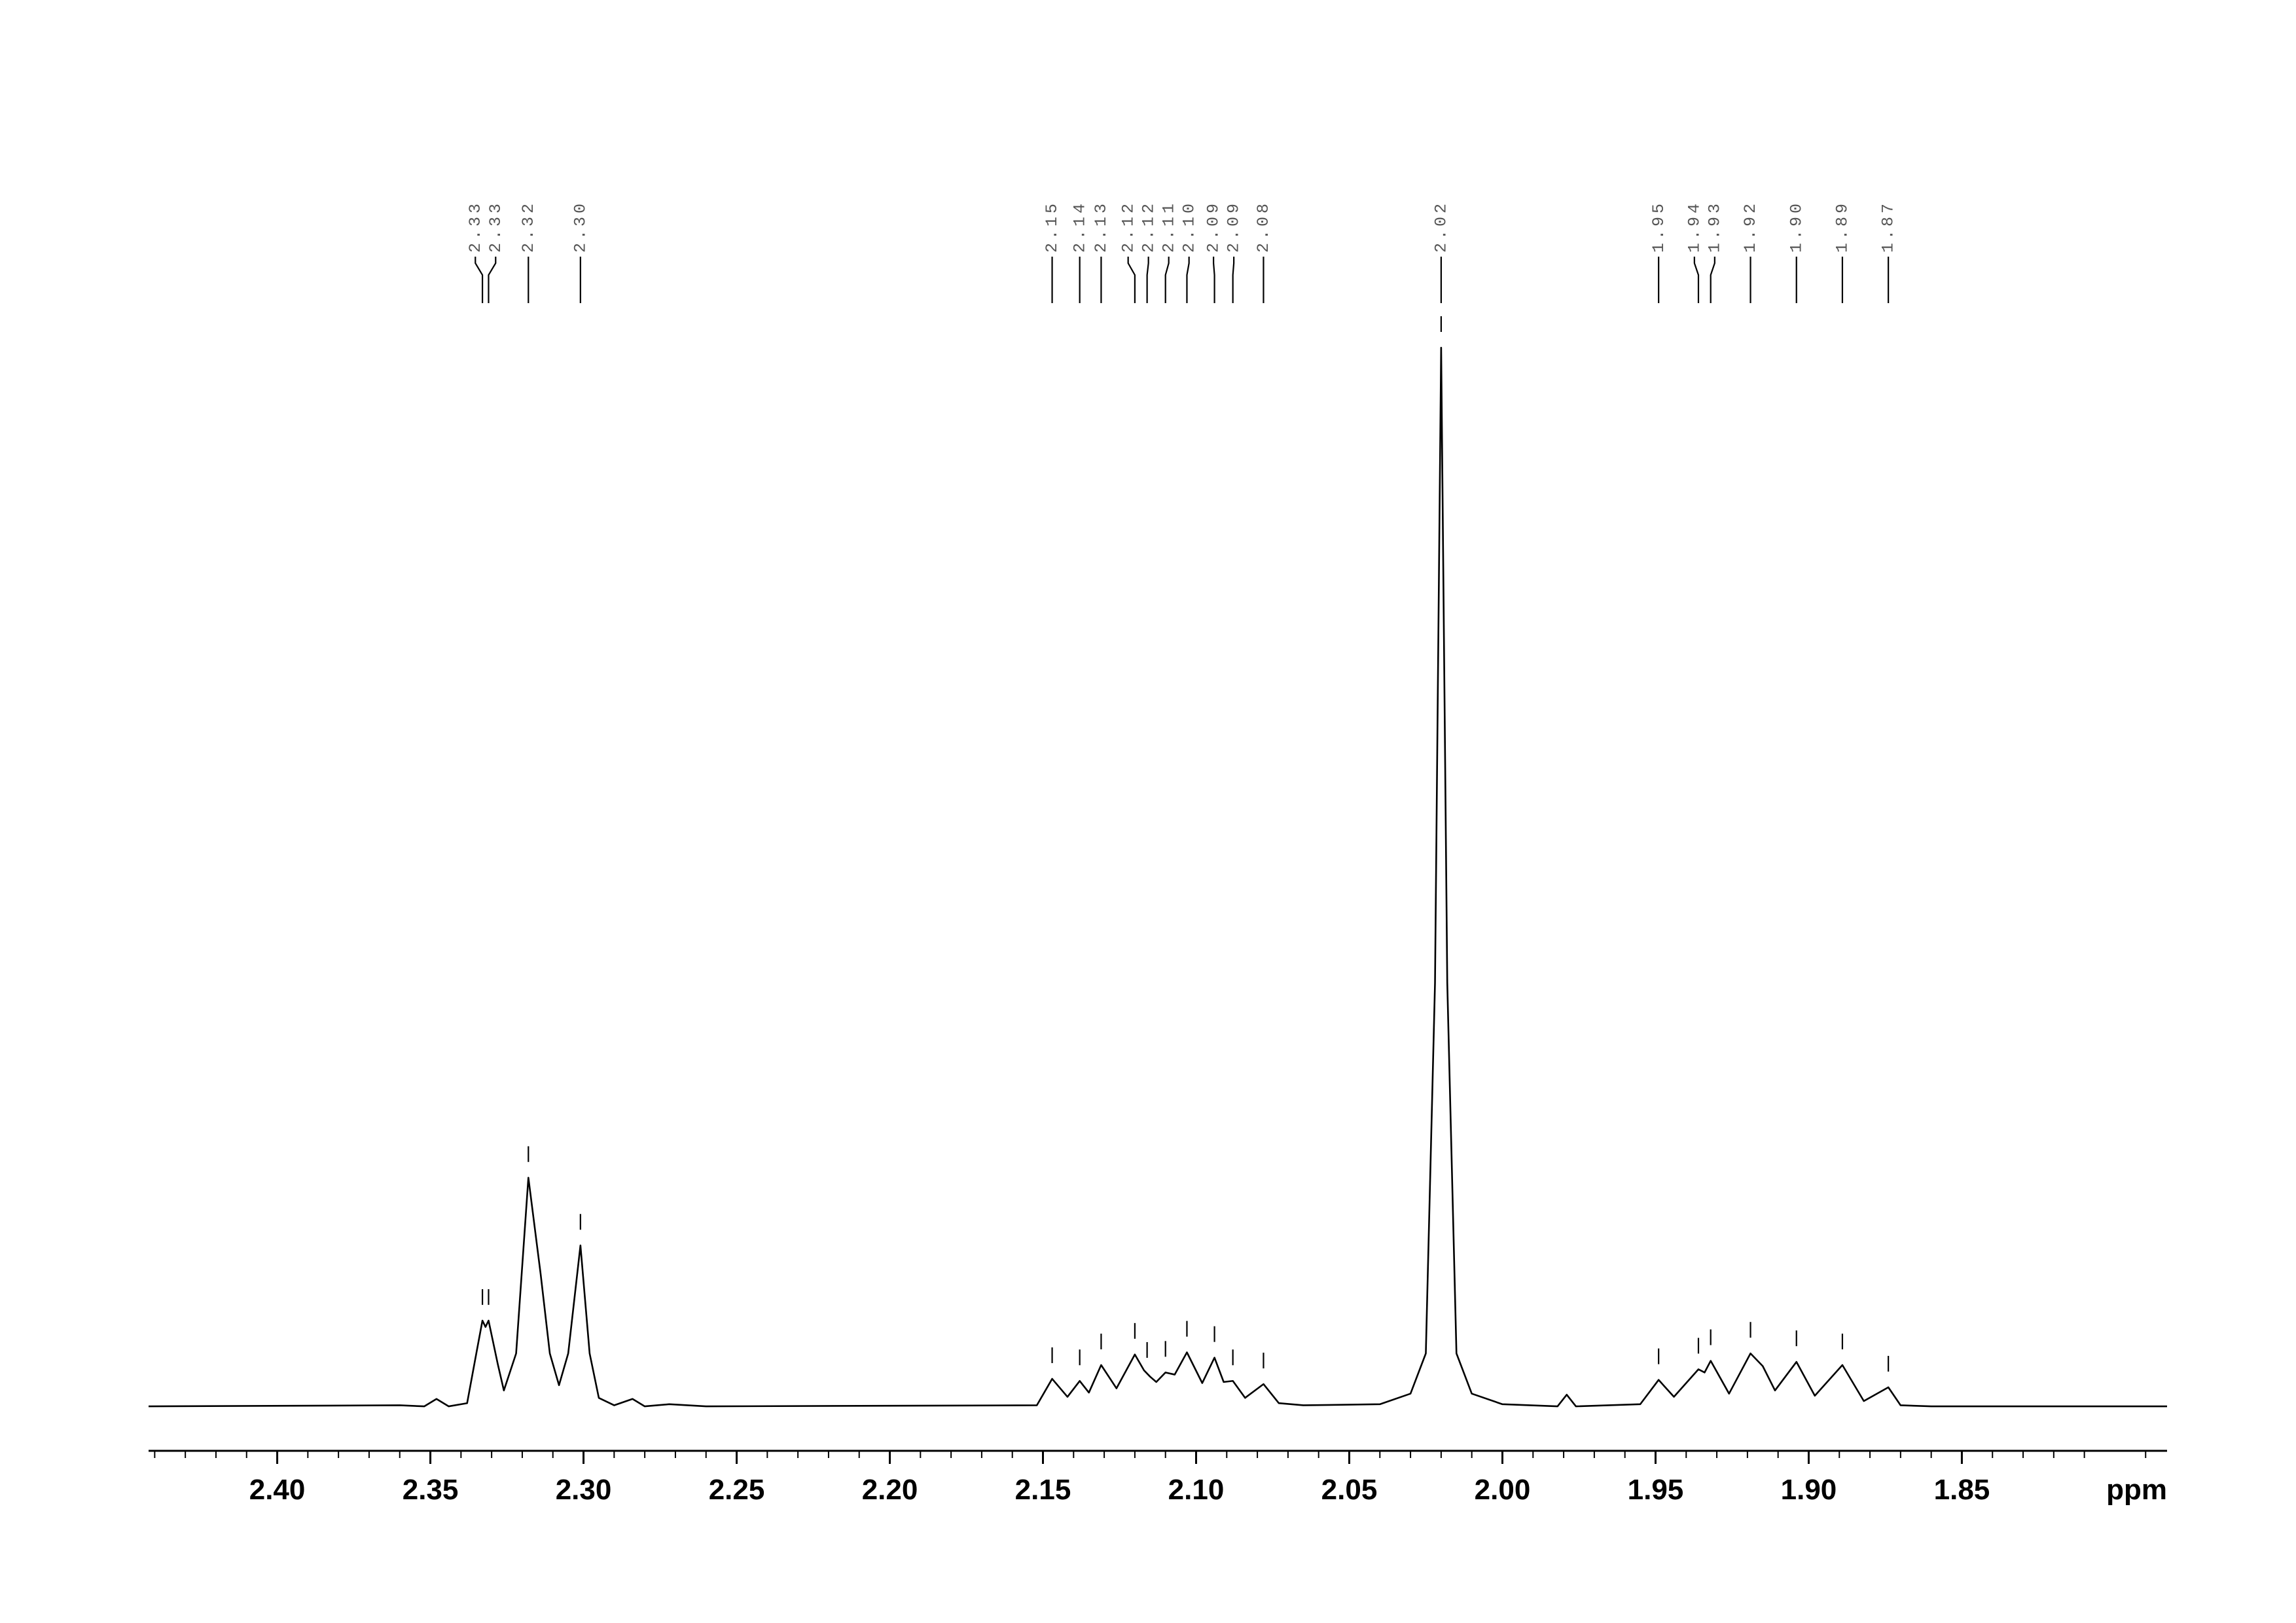  What do you see at coordinates (1079, 226) in the screenshot?
I see `peak-label: 2.14` at bounding box center [1079, 226].